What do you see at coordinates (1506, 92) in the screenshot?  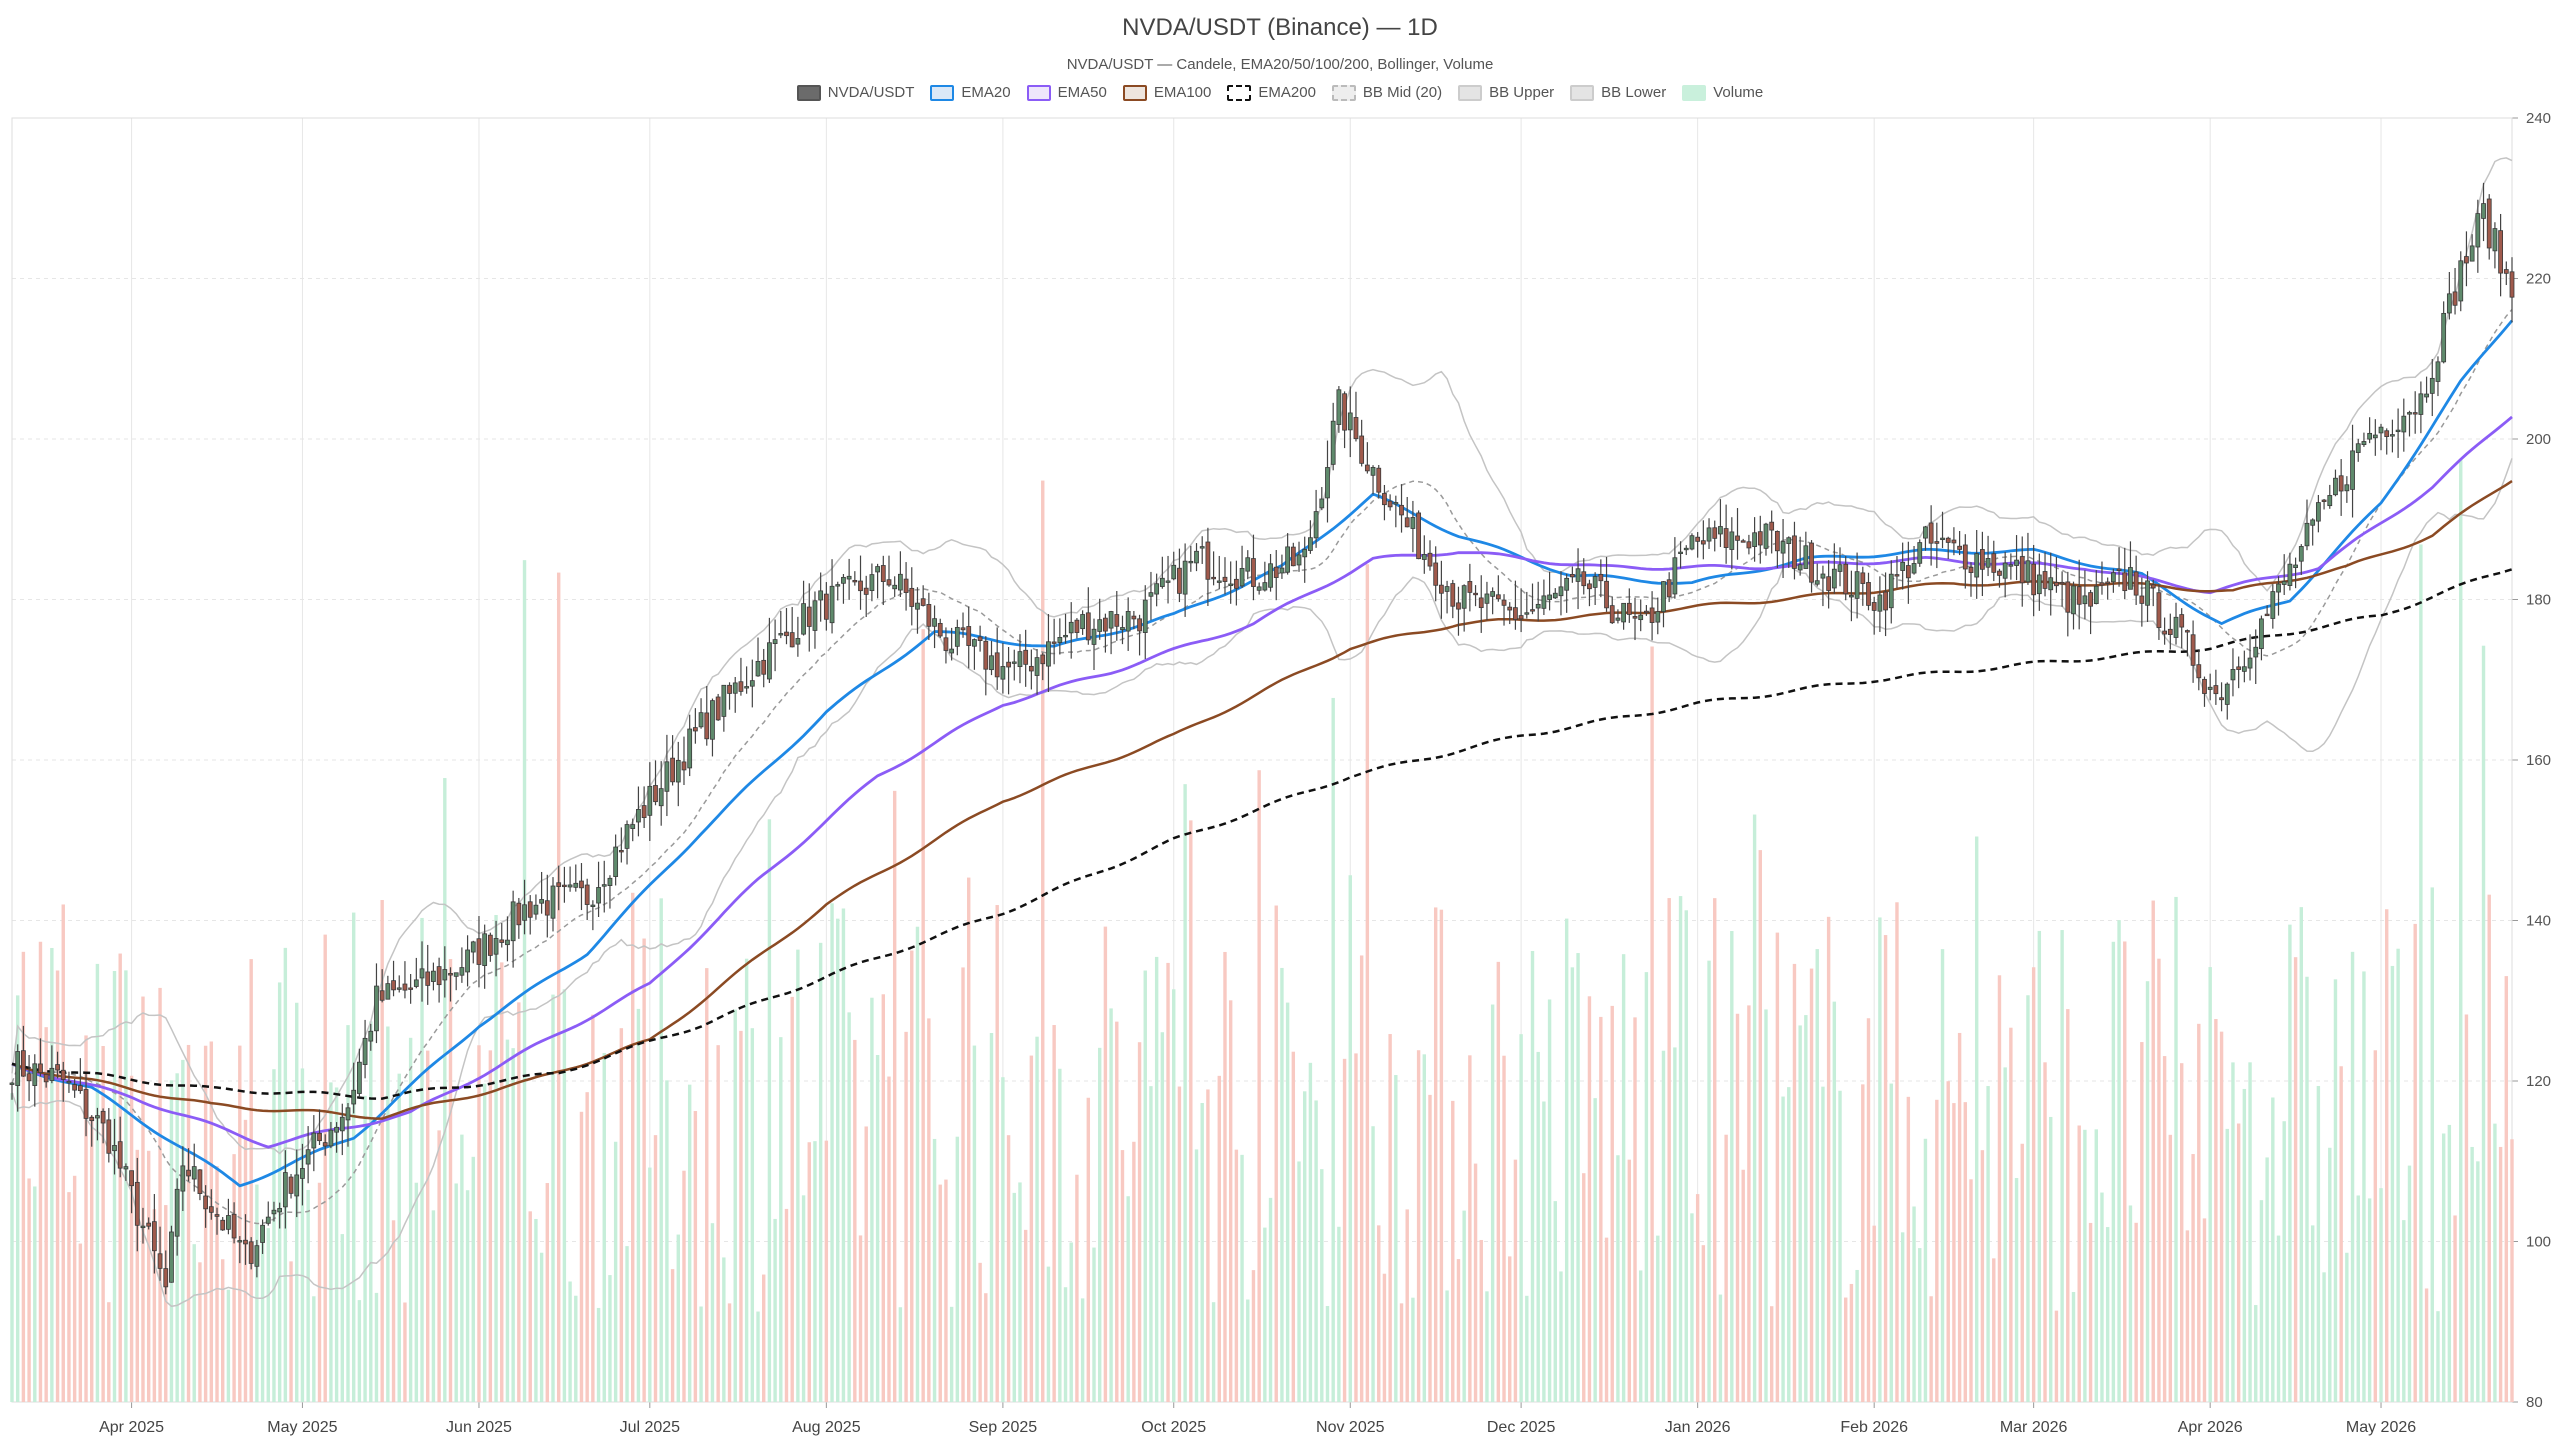 I see `legend-item: BB Upper` at bounding box center [1506, 92].